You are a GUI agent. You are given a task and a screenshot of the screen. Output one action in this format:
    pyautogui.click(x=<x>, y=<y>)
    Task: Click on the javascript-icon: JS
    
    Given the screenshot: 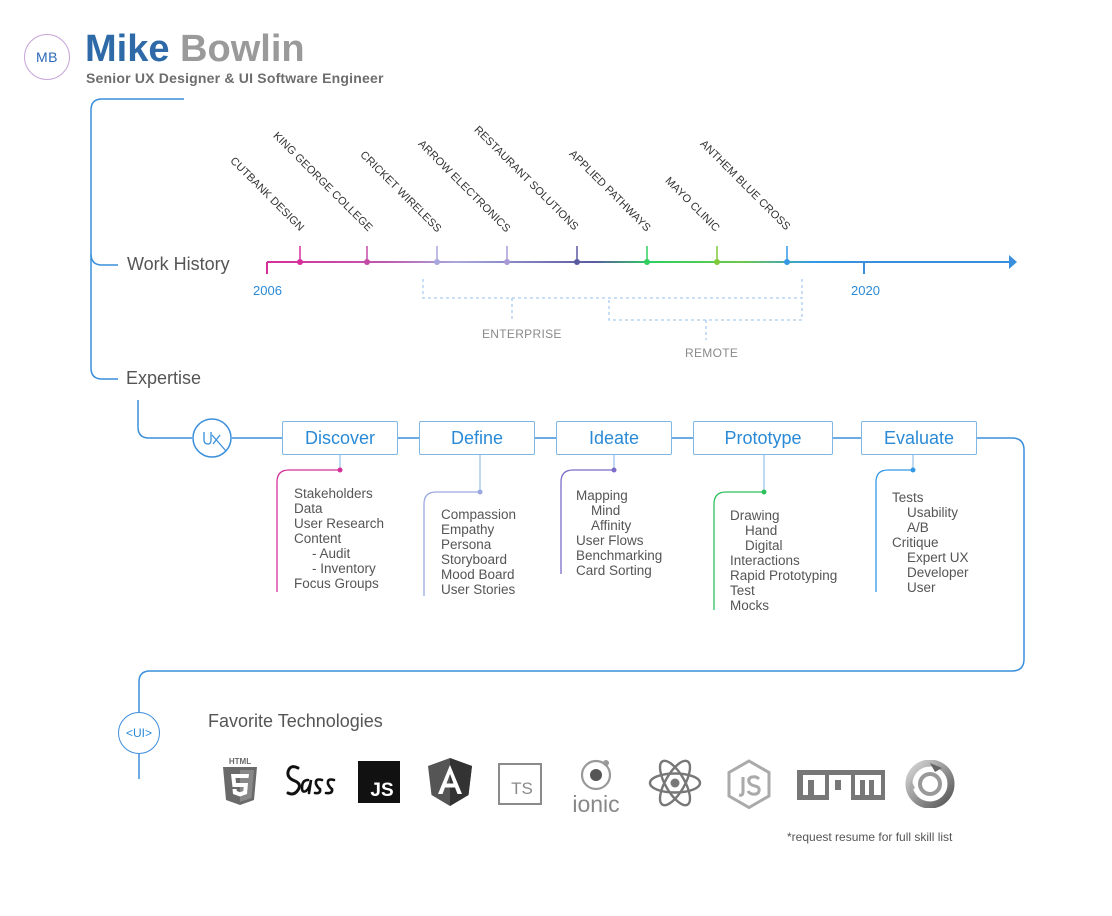 What is the action you would take?
    pyautogui.click(x=379, y=782)
    